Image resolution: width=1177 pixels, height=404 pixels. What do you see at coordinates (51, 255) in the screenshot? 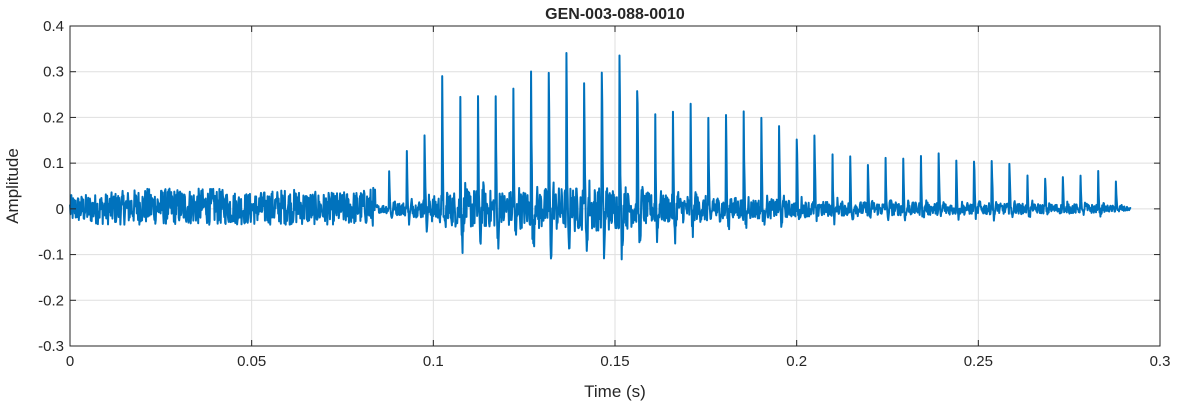
I see `y-tick-label: -0.1` at bounding box center [51, 255].